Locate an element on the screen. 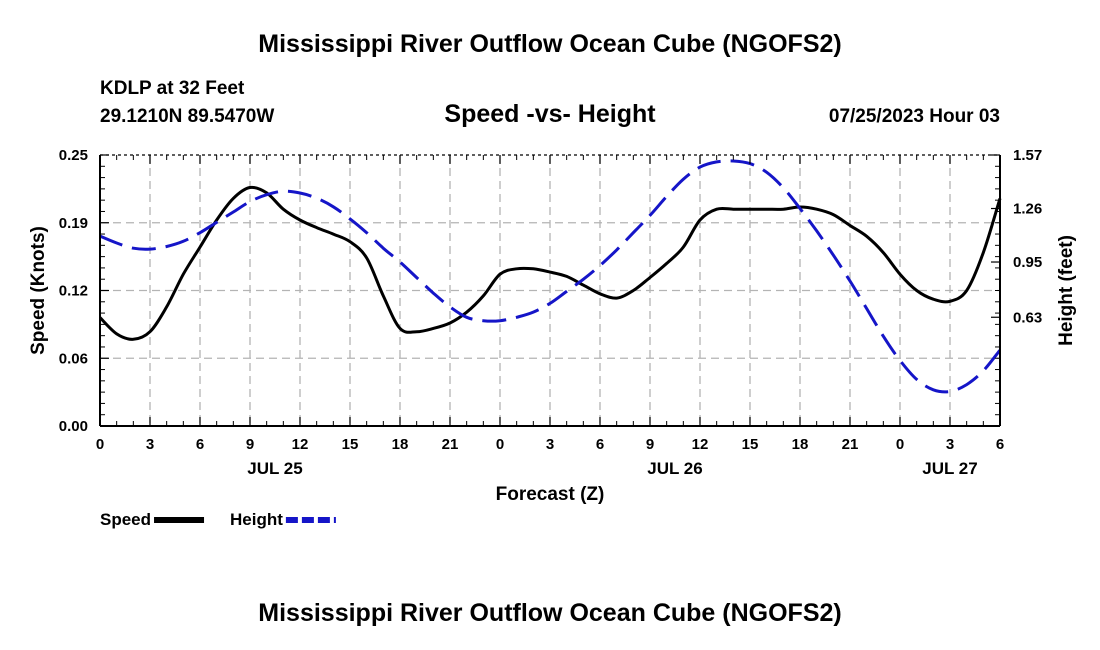  y2-tick-label: 0.95 is located at coordinates (1027, 262).